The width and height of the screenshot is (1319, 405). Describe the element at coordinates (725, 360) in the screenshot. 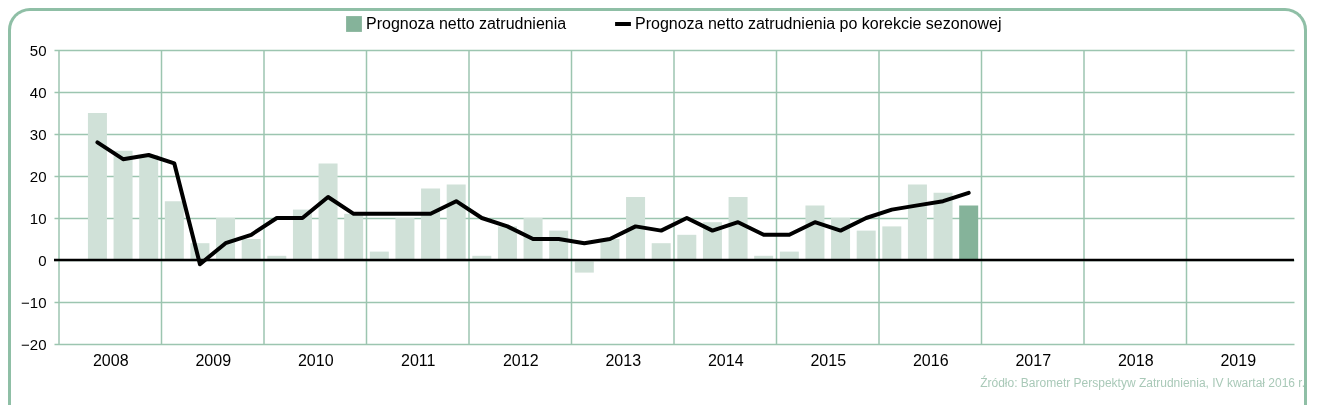

I see `x-tick-label: 2014` at that location.